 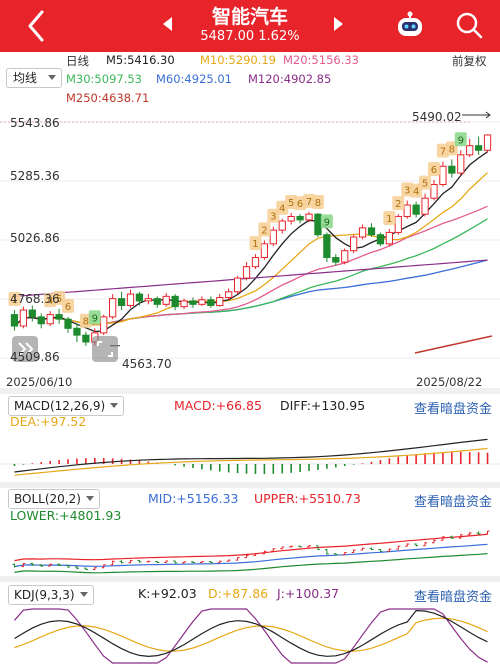 I want to click on dea-value: DEA:+97.52, so click(x=48, y=421).